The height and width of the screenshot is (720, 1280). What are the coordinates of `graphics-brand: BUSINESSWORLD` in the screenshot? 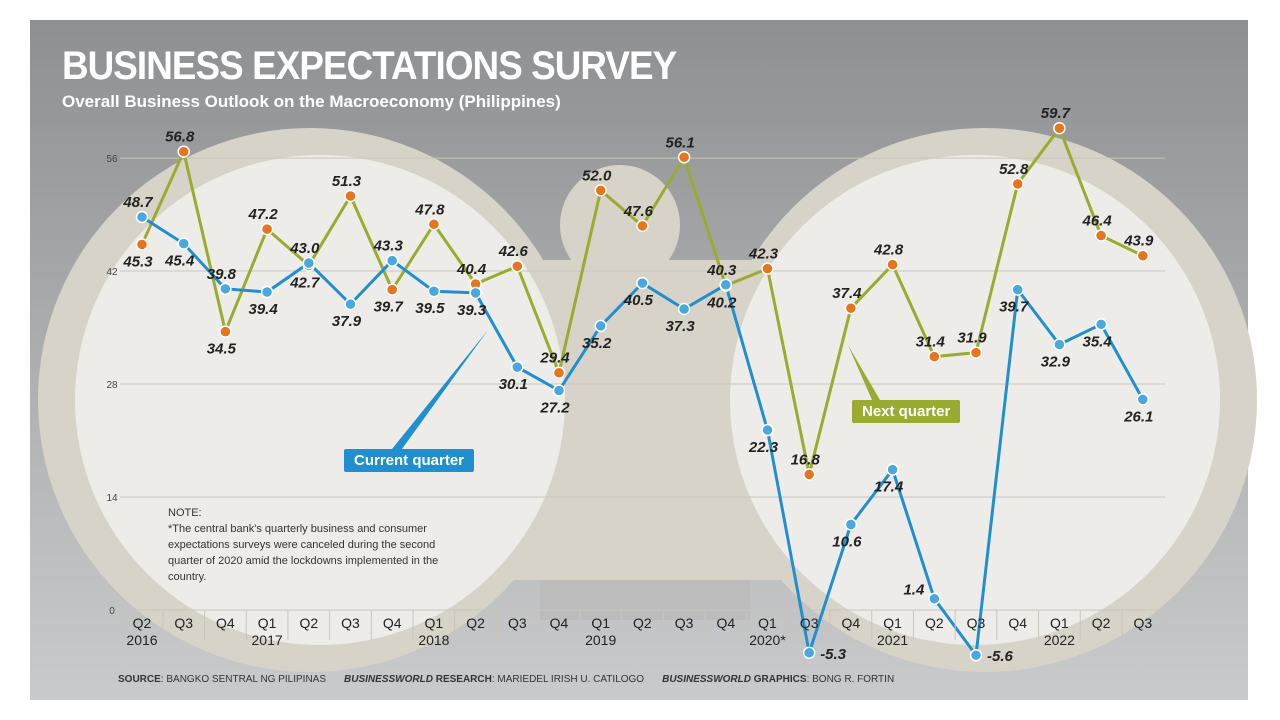 It's located at (706, 679).